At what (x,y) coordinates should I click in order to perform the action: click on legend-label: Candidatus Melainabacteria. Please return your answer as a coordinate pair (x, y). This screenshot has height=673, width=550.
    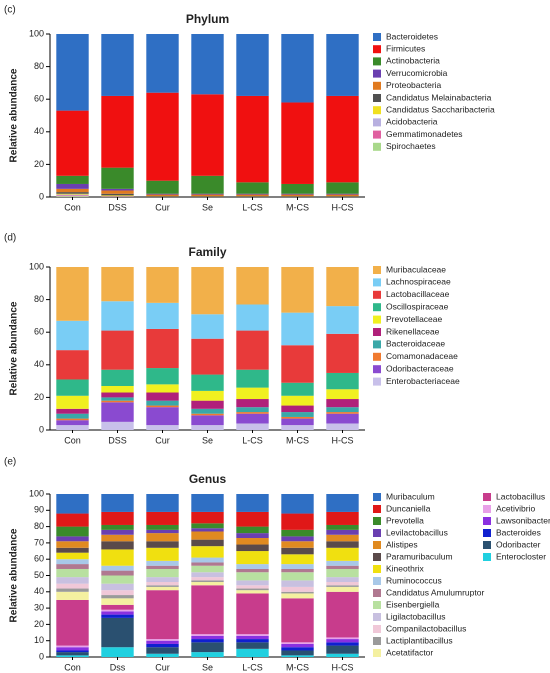
    Looking at the image, I should click on (439, 97).